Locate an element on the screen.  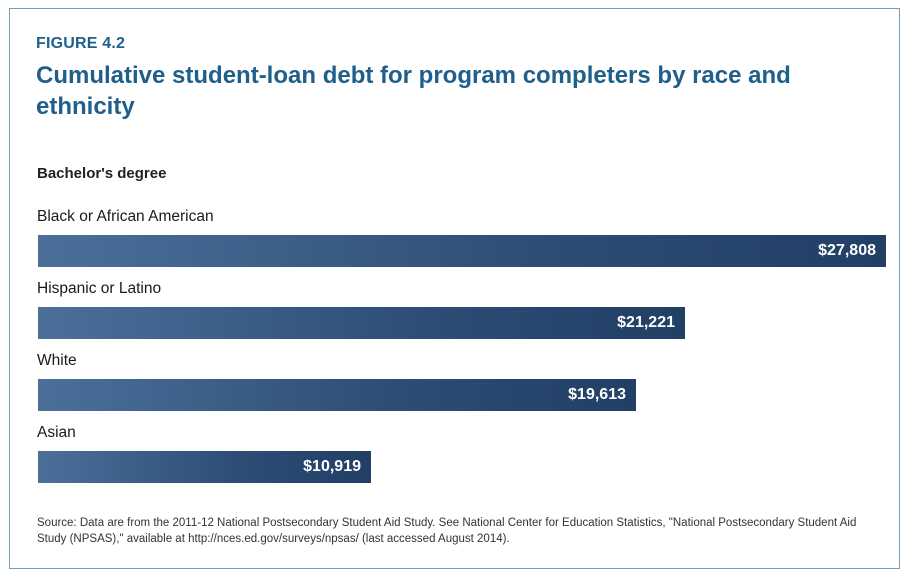
bar: $27,808 is located at coordinates (462, 251).